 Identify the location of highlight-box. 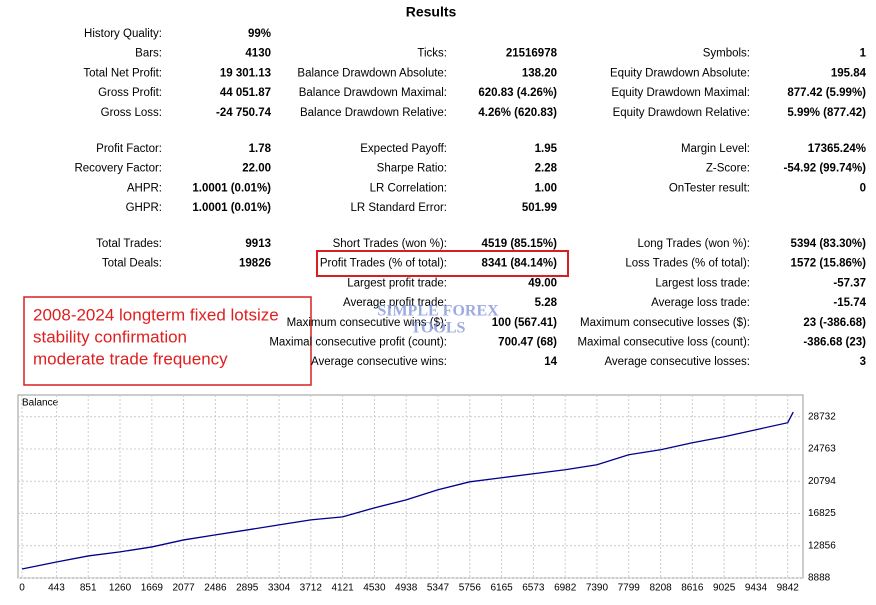
(442, 263).